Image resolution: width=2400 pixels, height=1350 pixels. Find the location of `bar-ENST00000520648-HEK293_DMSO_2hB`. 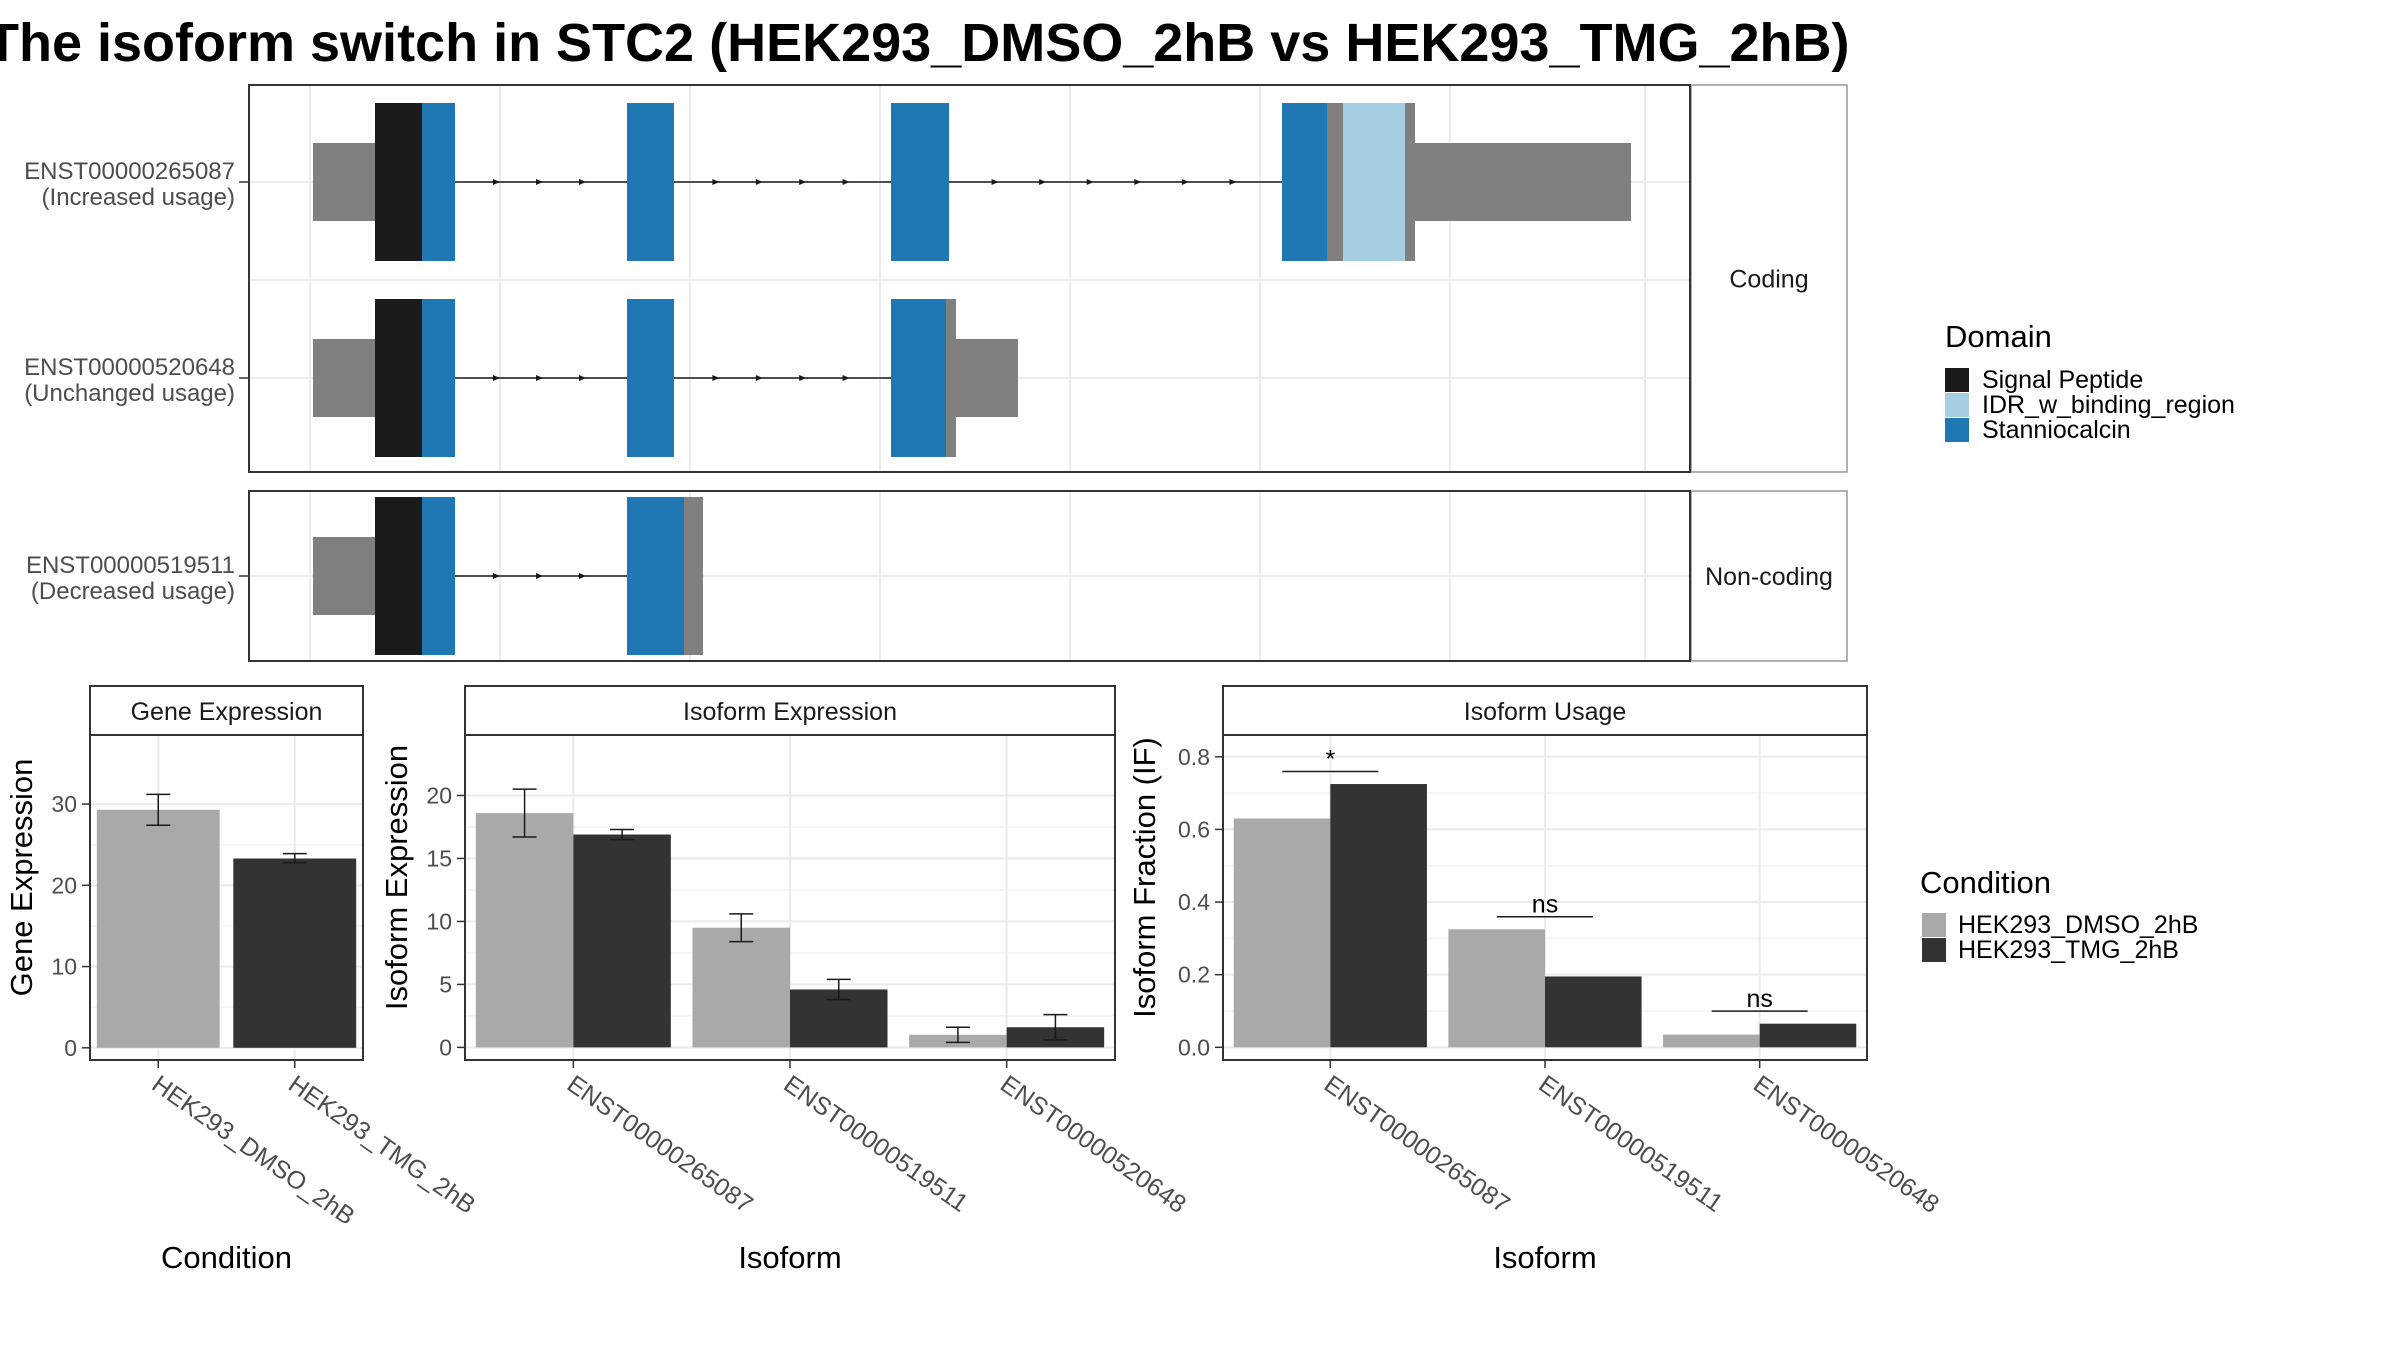

bar-ENST00000520648-HEK293_DMSO_2hB is located at coordinates (1711, 1041).